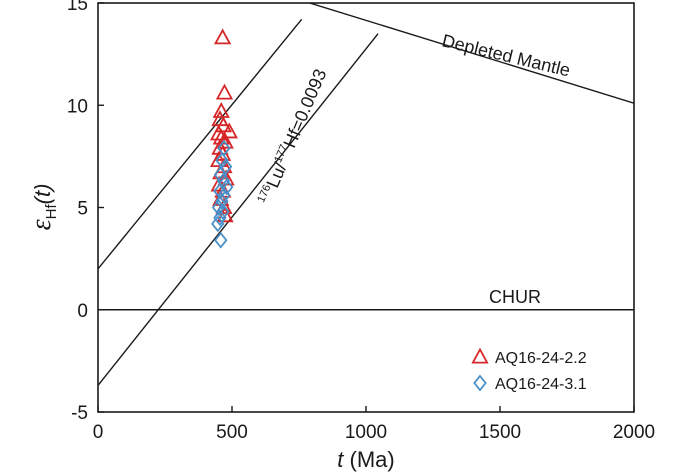 Image resolution: width=700 pixels, height=474 pixels. Describe the element at coordinates (500, 432) in the screenshot. I see `x-tick-label: 1500` at that location.